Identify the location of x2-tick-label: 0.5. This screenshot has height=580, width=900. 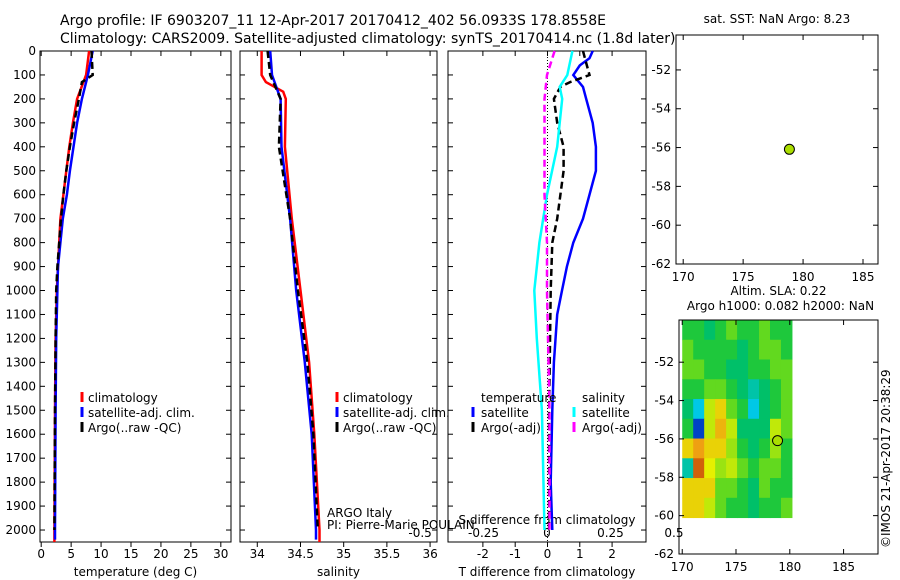
(673, 533).